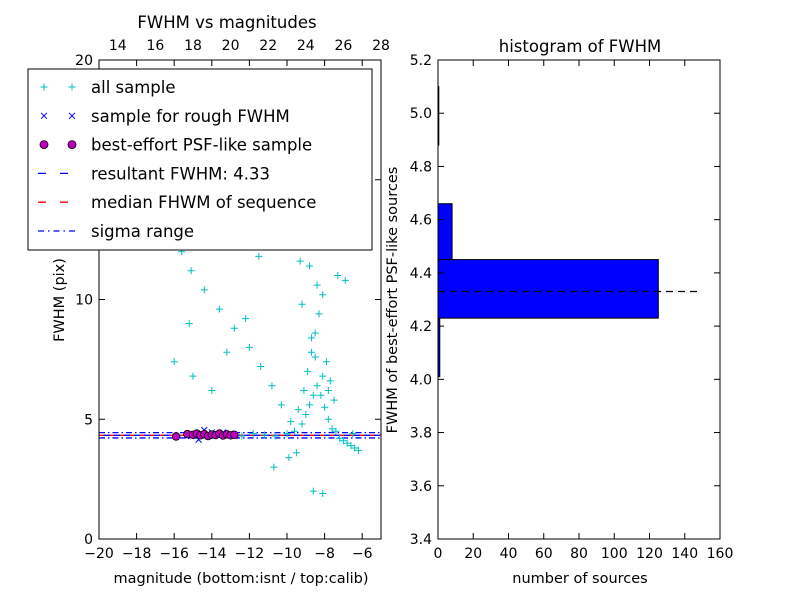 Image resolution: width=800 pixels, height=600 pixels. What do you see at coordinates (250, 554) in the screenshot?
I see `x-tick-label: −12` at bounding box center [250, 554].